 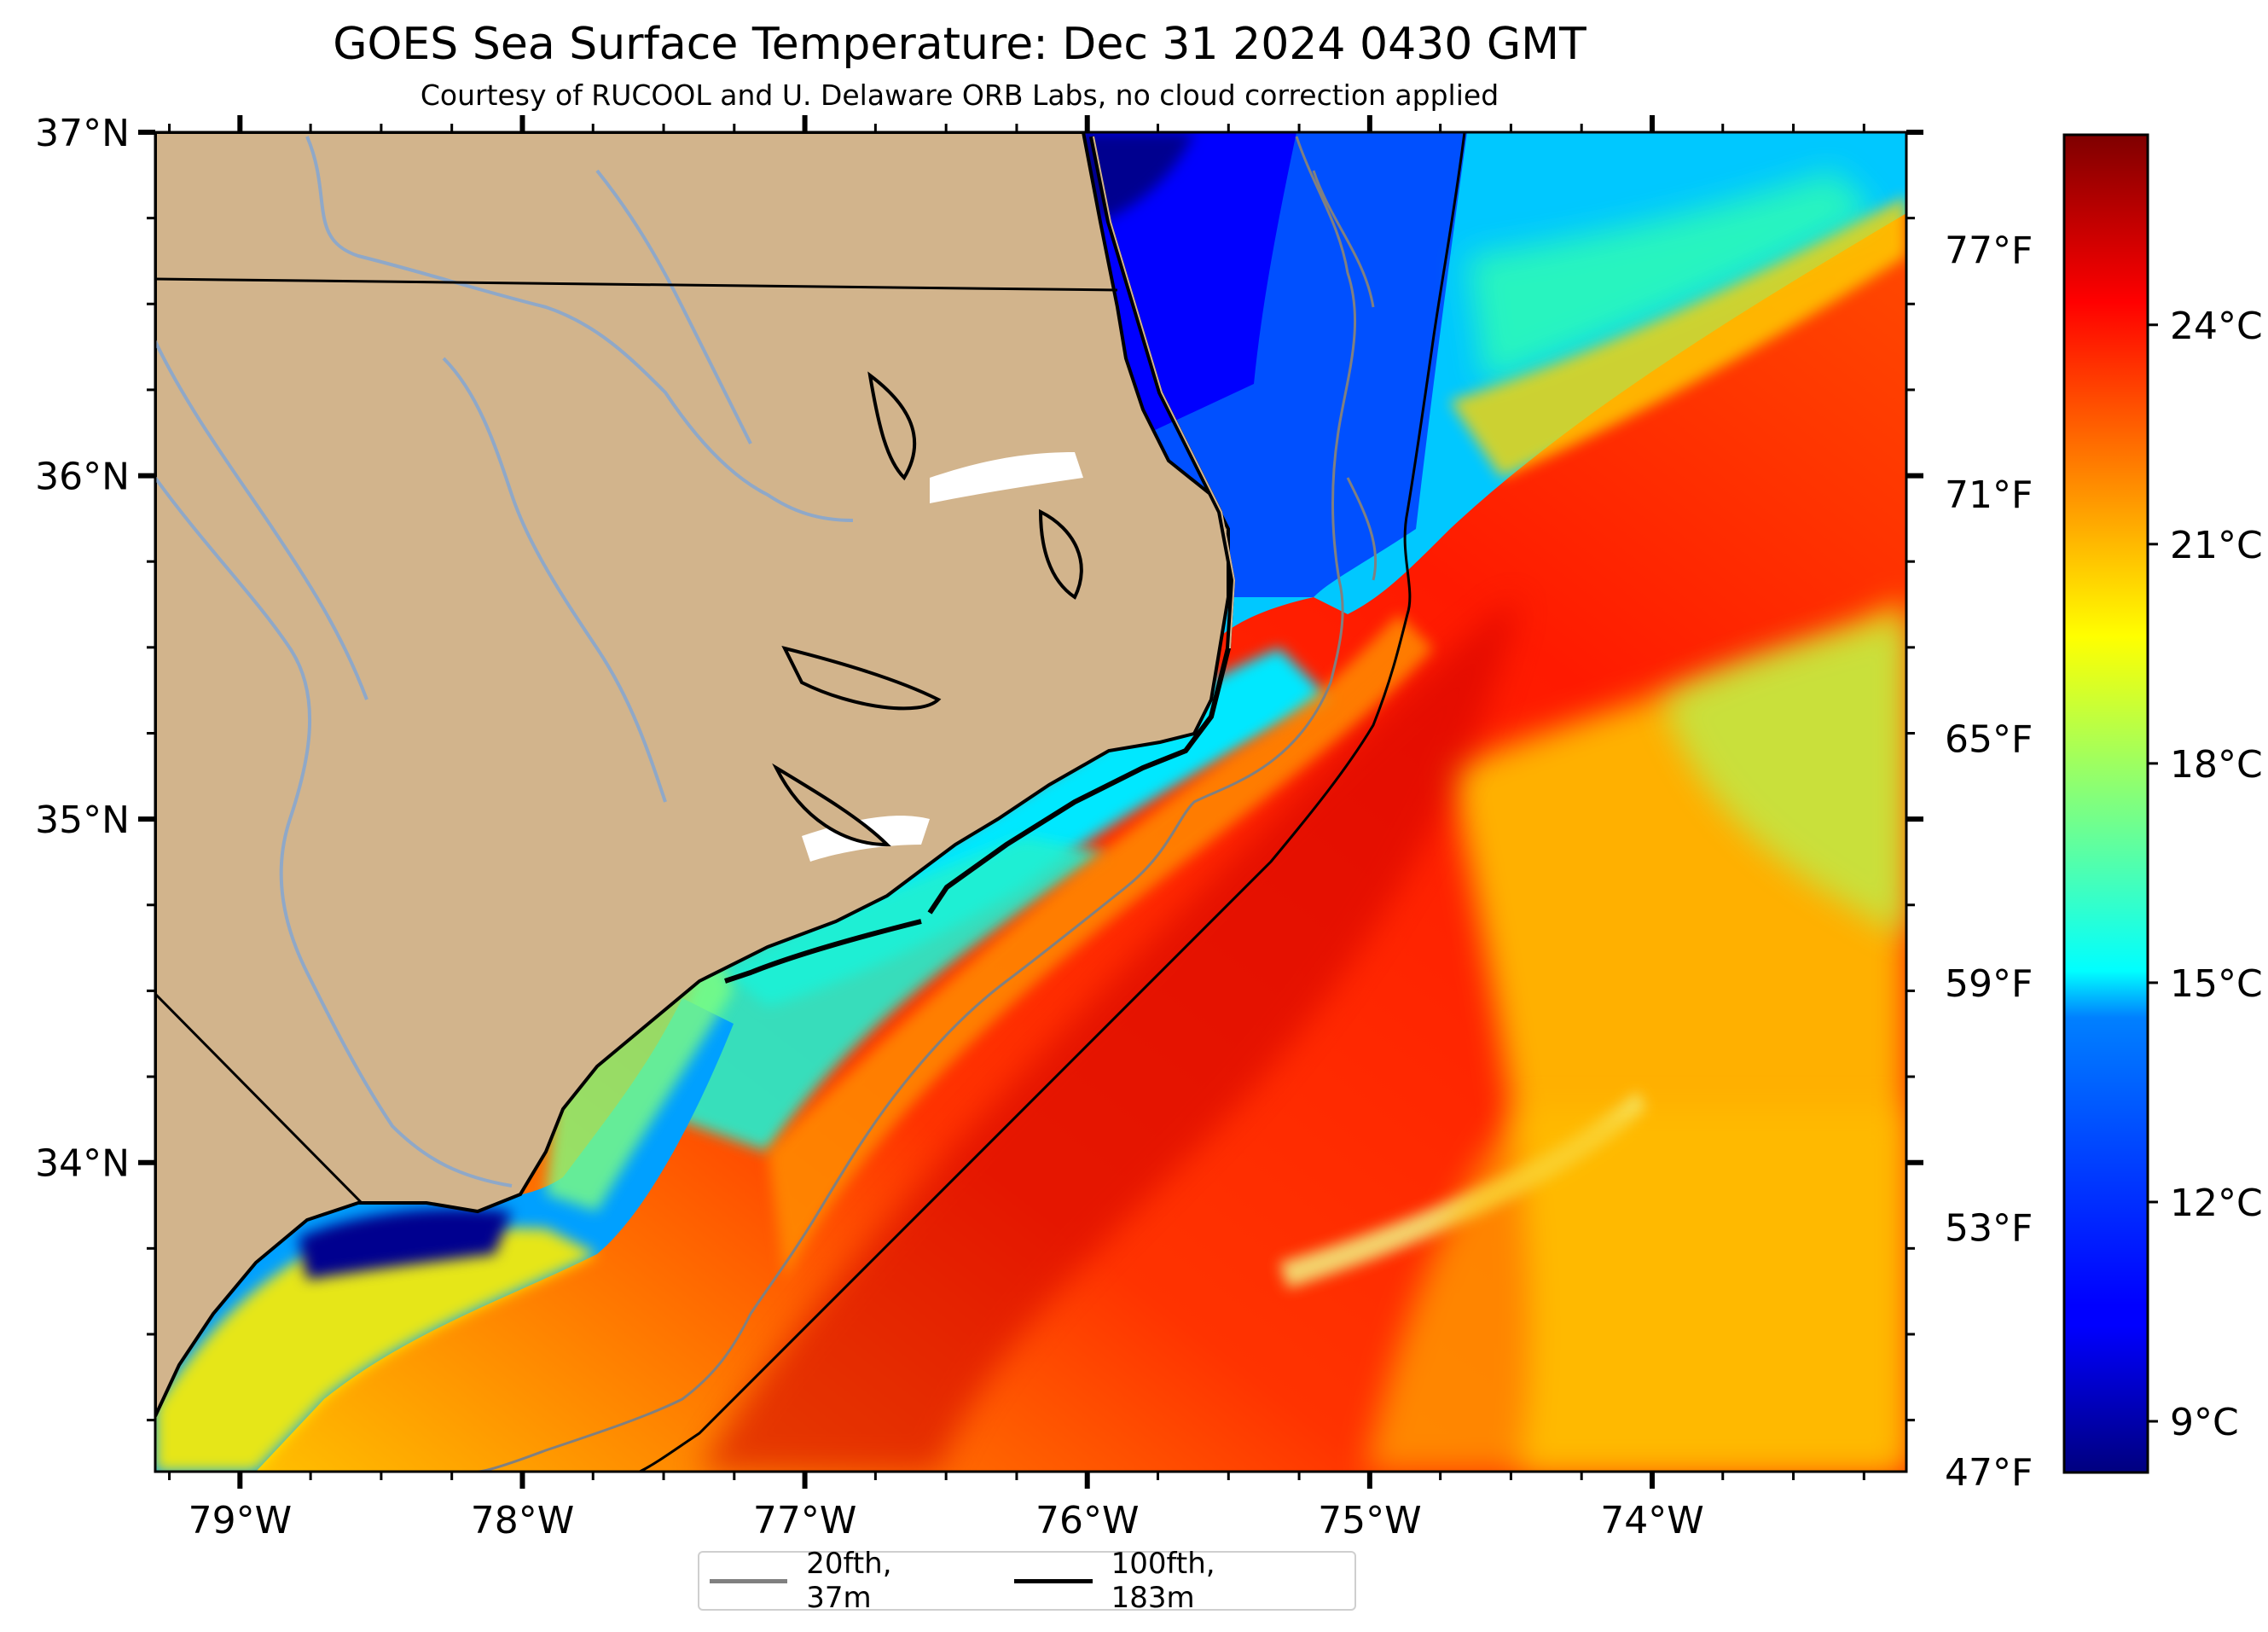 I want to click on colorbar-tick-label: 18°C, so click(x=2216, y=765).